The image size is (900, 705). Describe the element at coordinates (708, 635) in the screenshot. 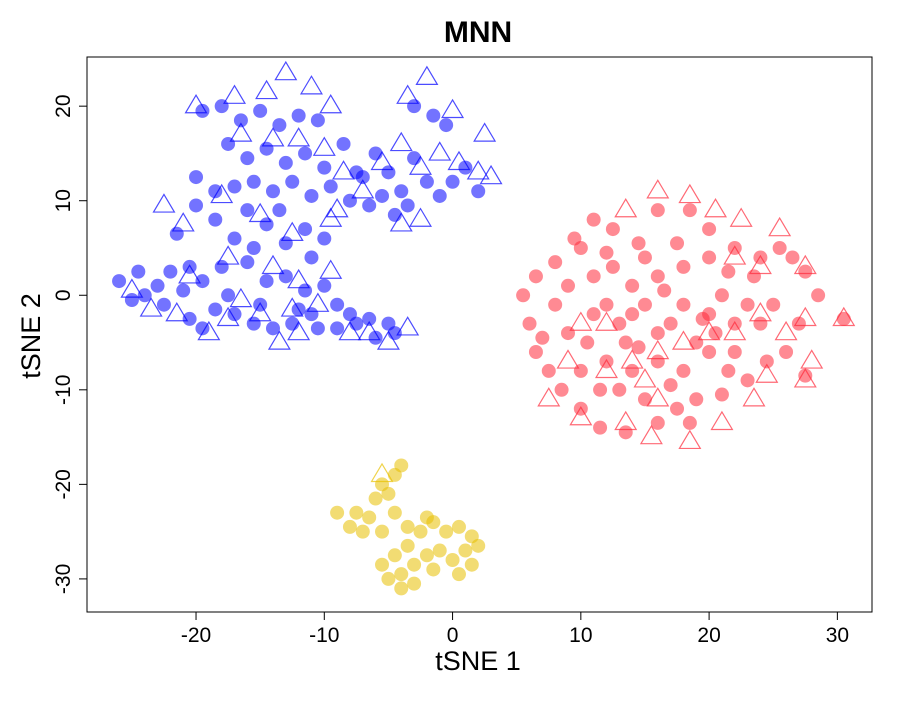

I see `x-tick-label: 20` at that location.